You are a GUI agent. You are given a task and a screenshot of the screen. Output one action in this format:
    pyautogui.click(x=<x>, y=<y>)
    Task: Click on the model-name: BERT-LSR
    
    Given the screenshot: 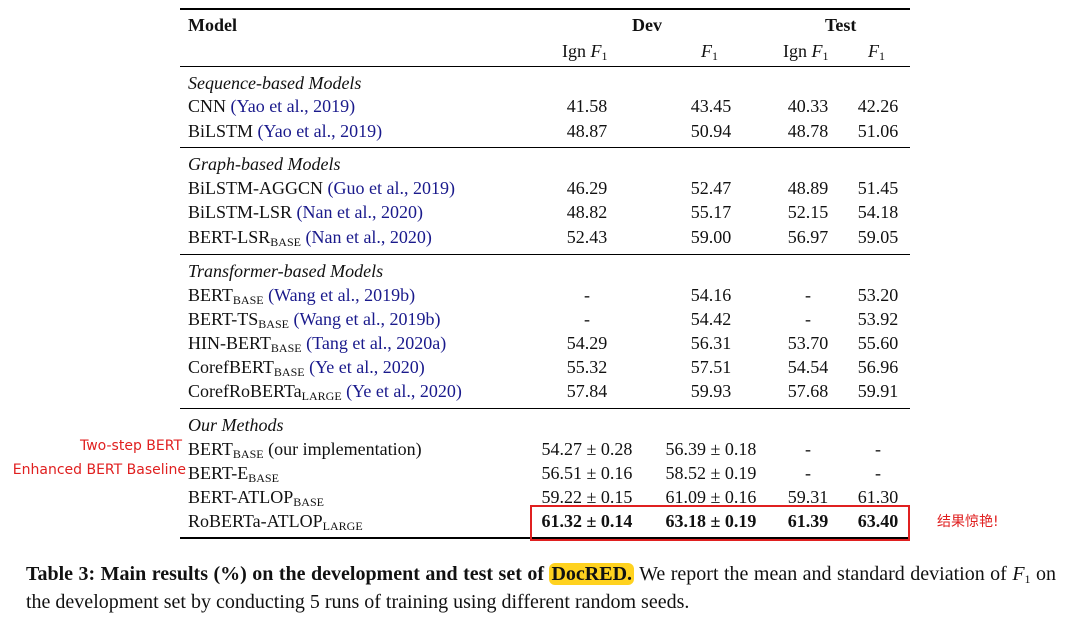 What is the action you would take?
    pyautogui.click(x=229, y=237)
    